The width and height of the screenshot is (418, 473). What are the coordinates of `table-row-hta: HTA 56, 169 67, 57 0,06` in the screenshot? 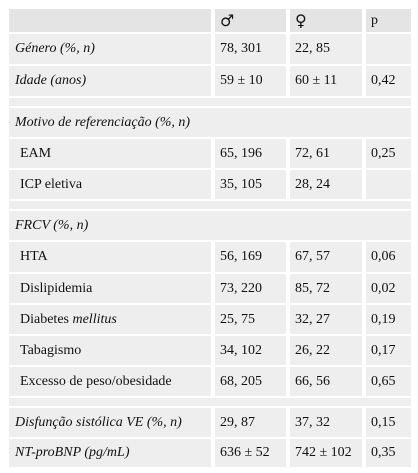 It's located at (210, 257).